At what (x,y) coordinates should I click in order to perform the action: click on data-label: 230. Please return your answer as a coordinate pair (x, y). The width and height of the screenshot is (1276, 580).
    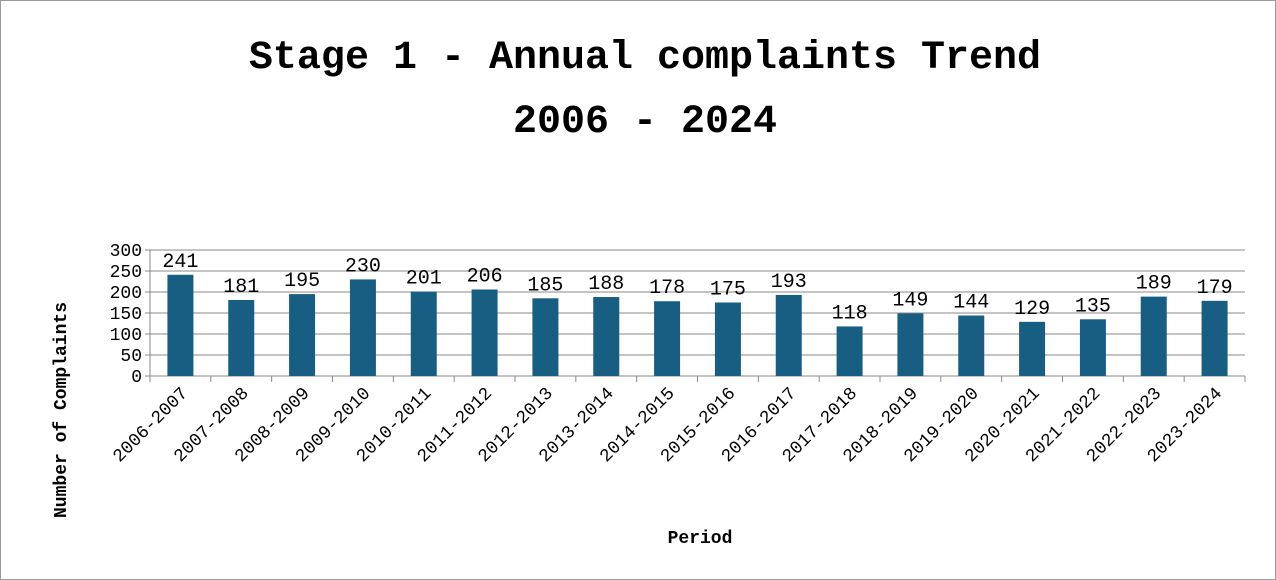
    Looking at the image, I should click on (363, 266).